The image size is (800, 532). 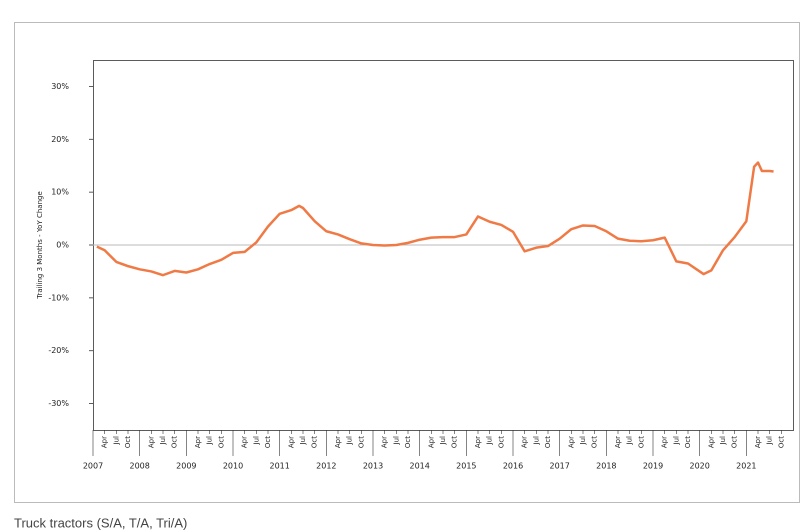 What do you see at coordinates (699, 466) in the screenshot?
I see `x-year-label: 2020` at bounding box center [699, 466].